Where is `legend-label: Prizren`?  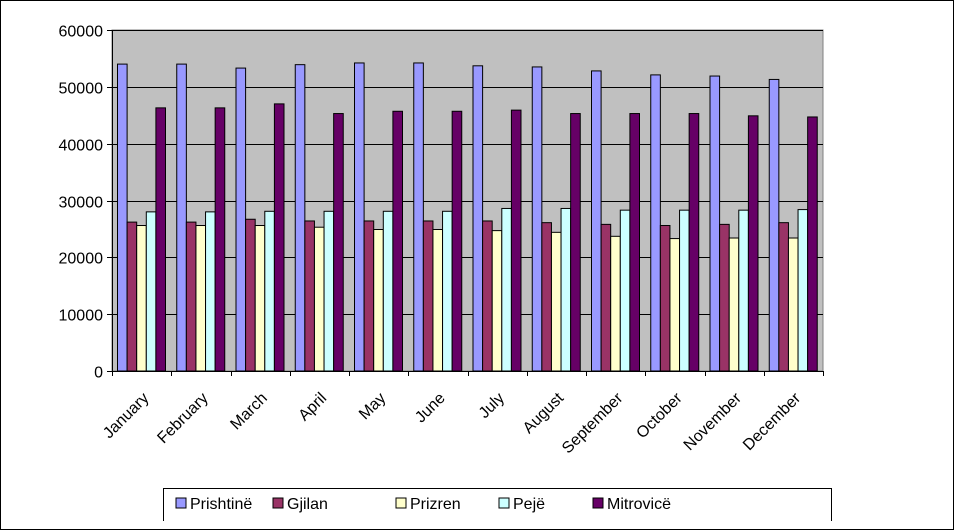
legend-label: Prizren is located at coordinates (435, 504).